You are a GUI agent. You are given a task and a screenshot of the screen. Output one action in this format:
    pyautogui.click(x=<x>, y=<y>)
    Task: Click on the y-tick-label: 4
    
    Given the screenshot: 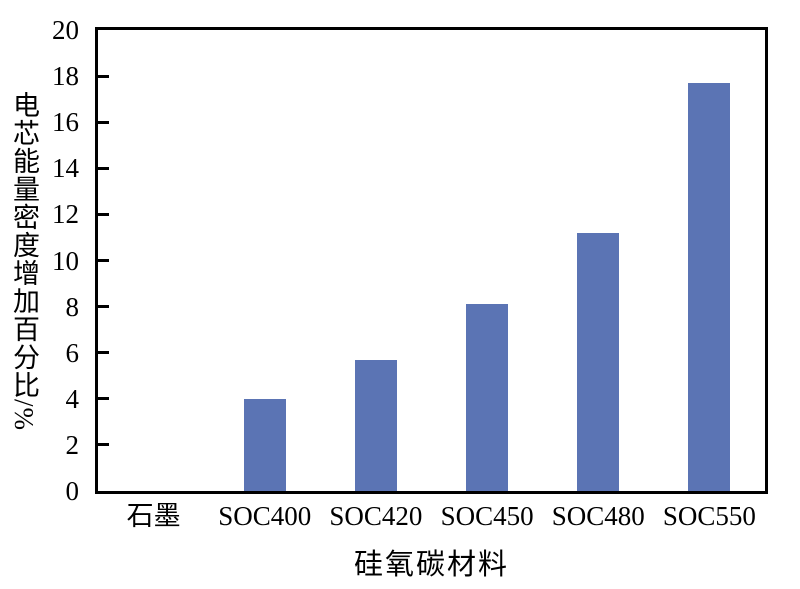 What is the action you would take?
    pyautogui.click(x=72, y=398)
    